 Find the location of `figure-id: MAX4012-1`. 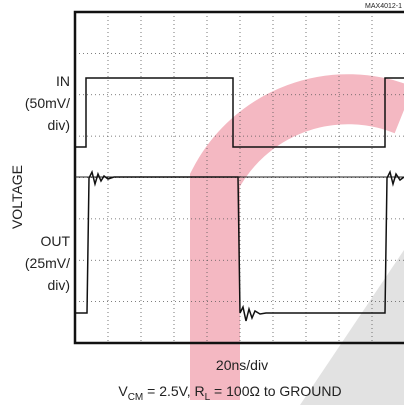

figure-id: MAX4012-1 is located at coordinates (383, 6).